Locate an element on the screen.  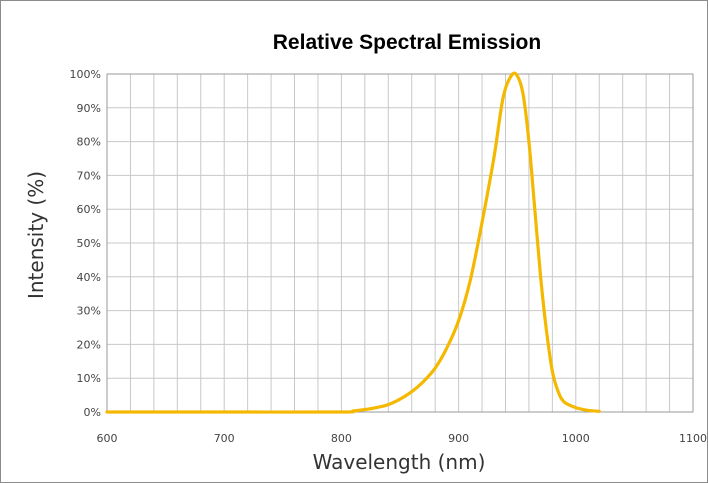
y-tick-label: 10% is located at coordinates (89, 378).